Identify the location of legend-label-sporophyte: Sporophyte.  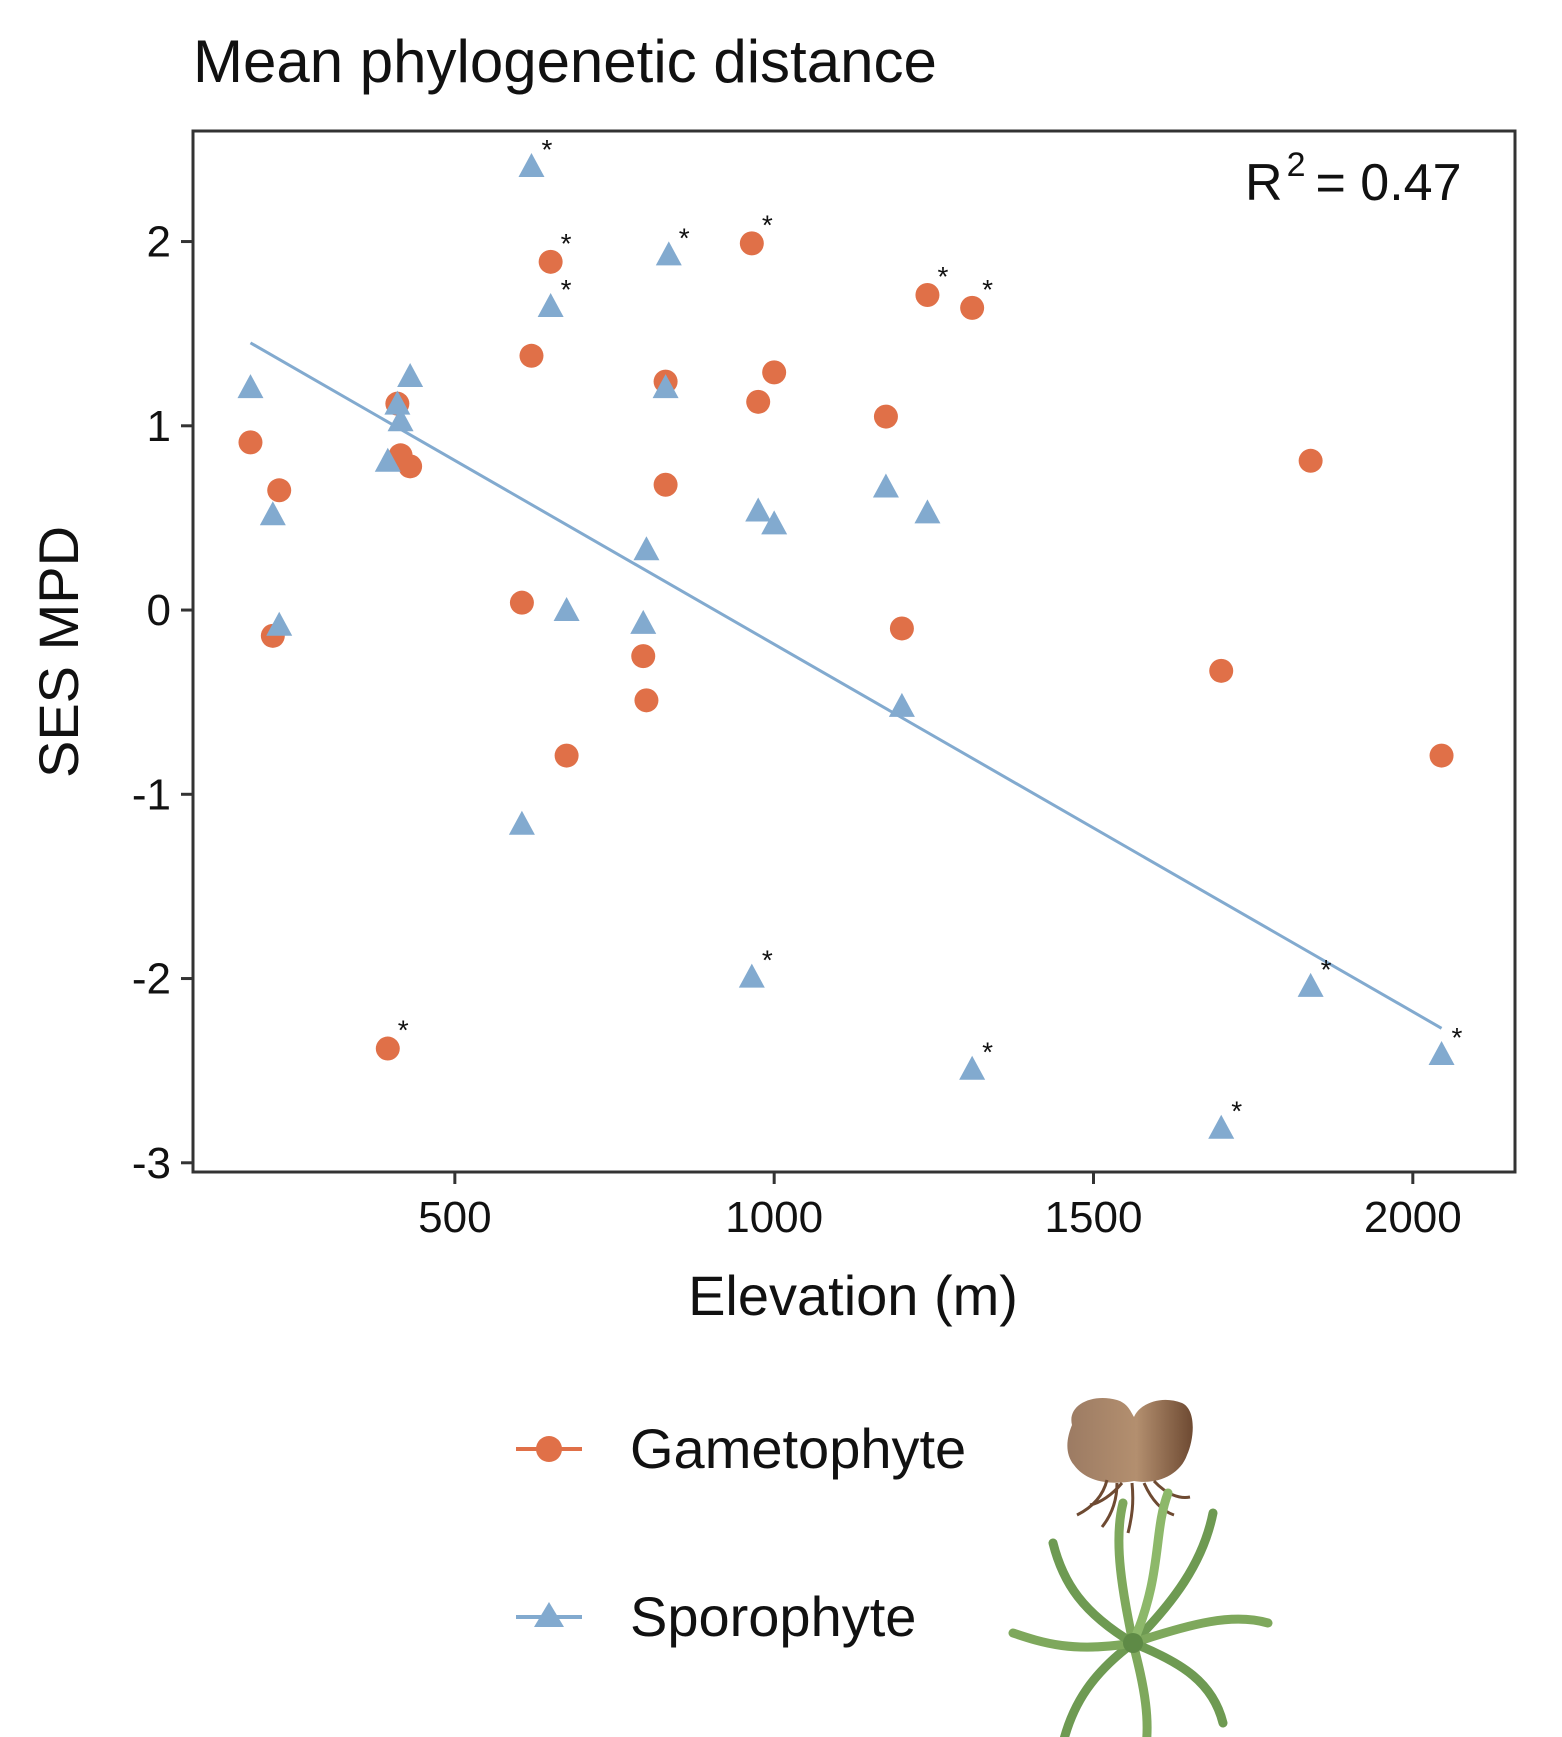
(773, 1616).